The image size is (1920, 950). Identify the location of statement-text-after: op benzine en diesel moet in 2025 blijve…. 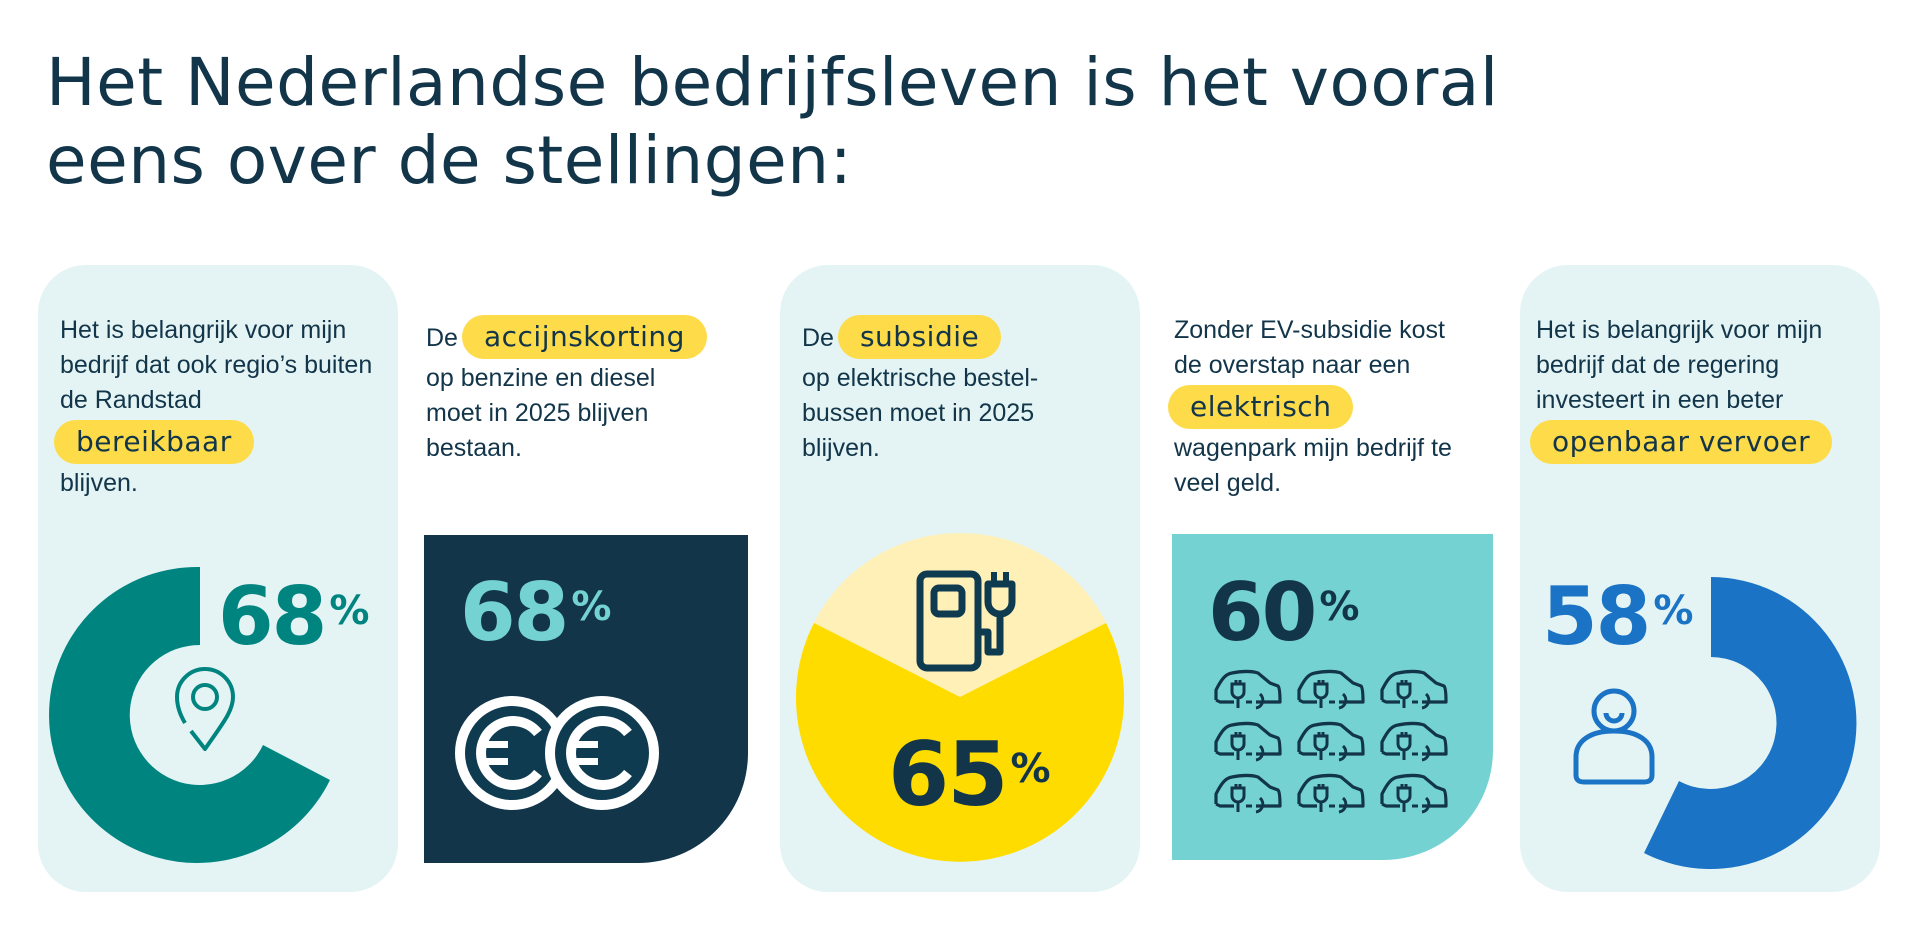
(541, 413).